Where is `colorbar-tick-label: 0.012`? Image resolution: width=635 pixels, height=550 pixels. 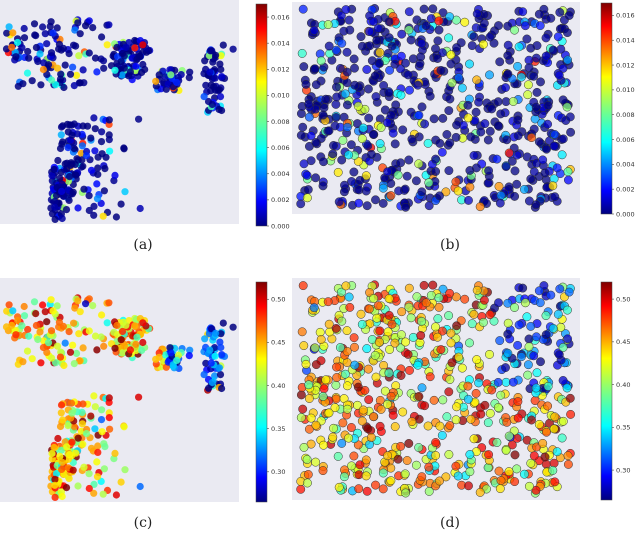
colorbar-tick-label: 0.012 is located at coordinates (280, 70).